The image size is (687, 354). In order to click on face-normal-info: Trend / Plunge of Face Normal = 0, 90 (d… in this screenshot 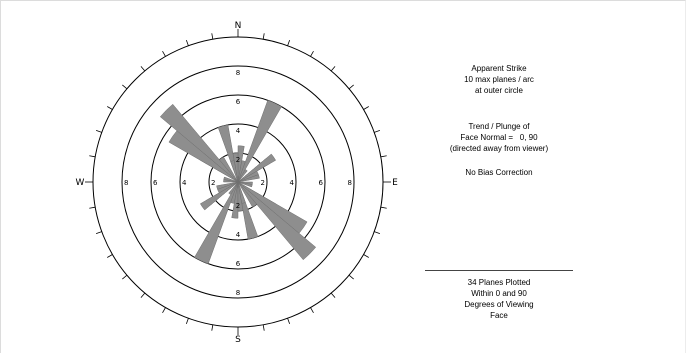, I will do `click(499, 137)`.